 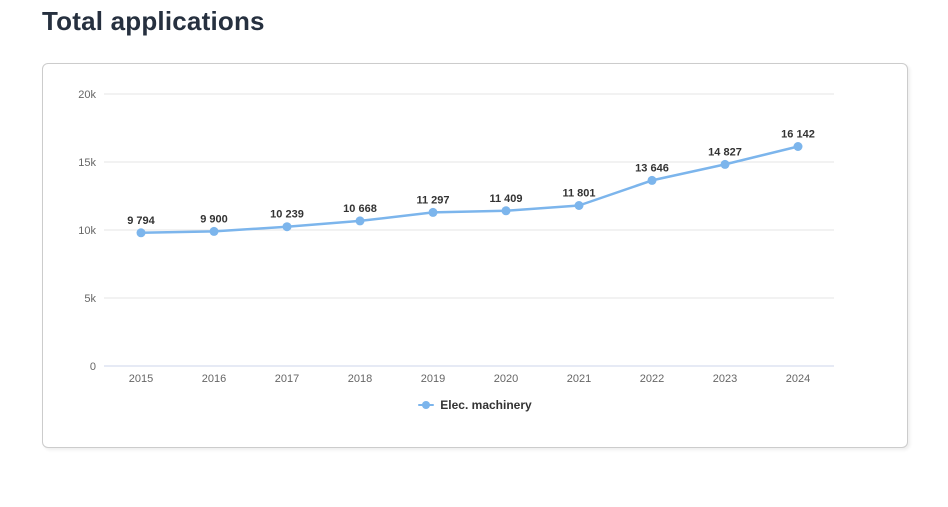 I want to click on page-title: Total applications, so click(x=153, y=21).